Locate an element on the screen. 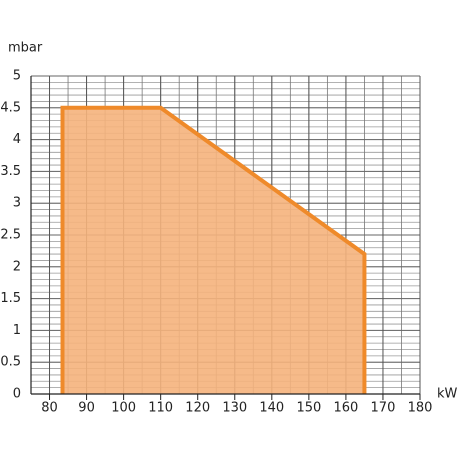  x-axis-label: kW is located at coordinates (447, 394).